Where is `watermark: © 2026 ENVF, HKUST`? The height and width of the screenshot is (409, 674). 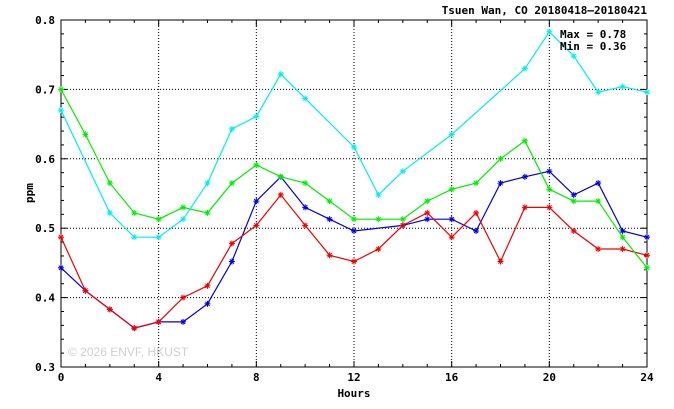
watermark: © 2026 ENVF, HKUST is located at coordinates (128, 352).